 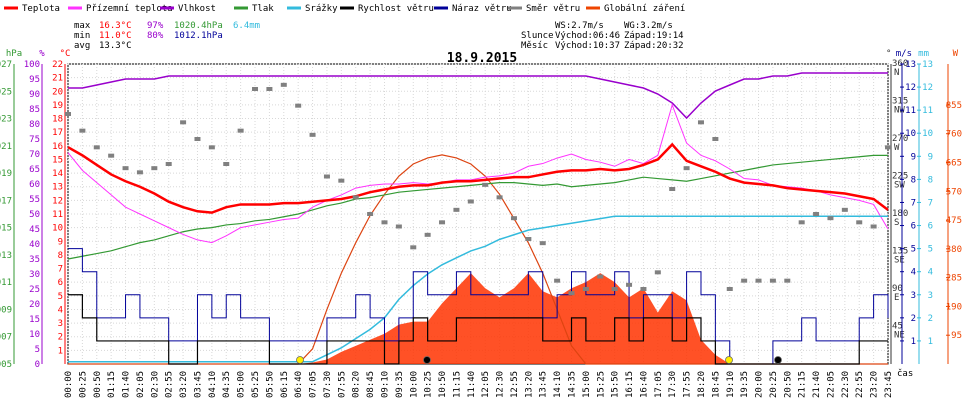 I want to click on x-tick-label: 14:35, so click(x=573, y=384).